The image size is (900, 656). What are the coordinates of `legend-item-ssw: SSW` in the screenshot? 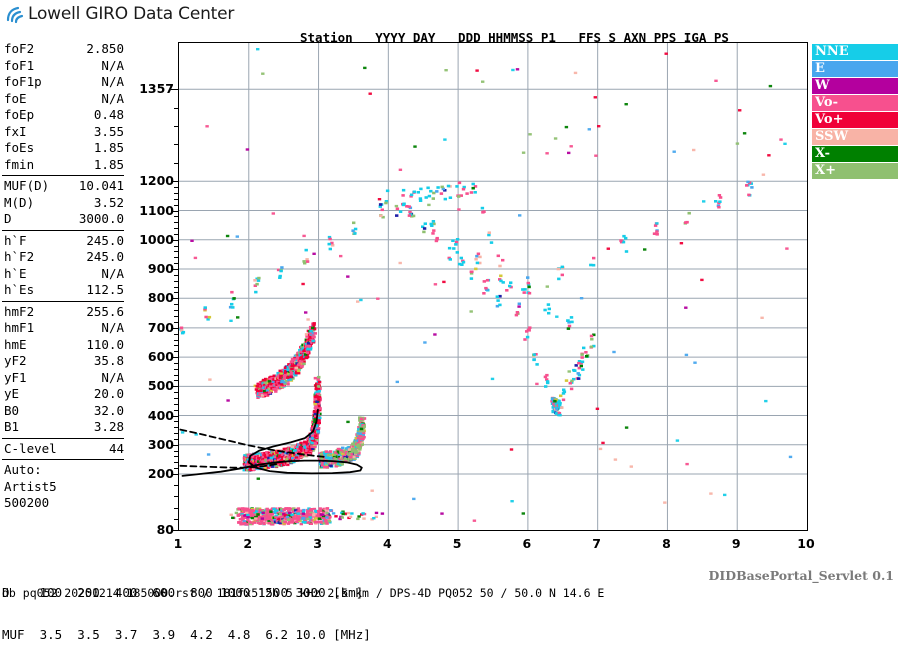 It's located at (855, 137).